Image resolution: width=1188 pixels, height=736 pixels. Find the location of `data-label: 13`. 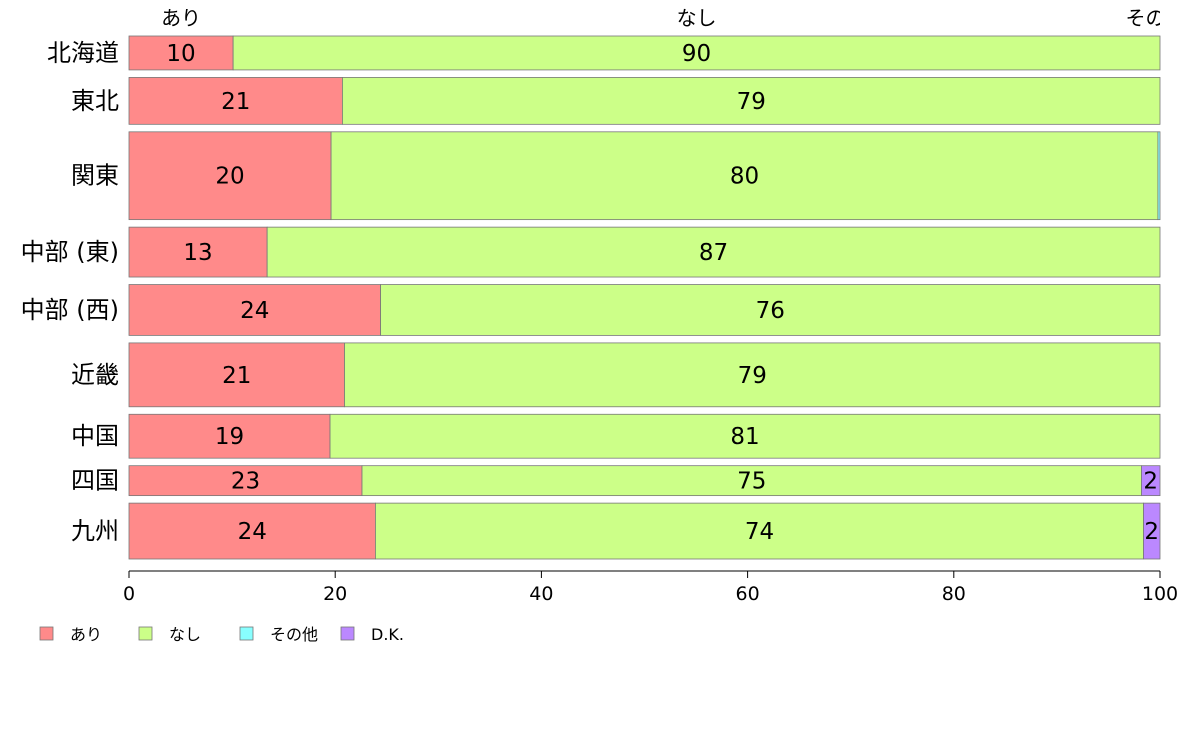

data-label: 13 is located at coordinates (197, 253).